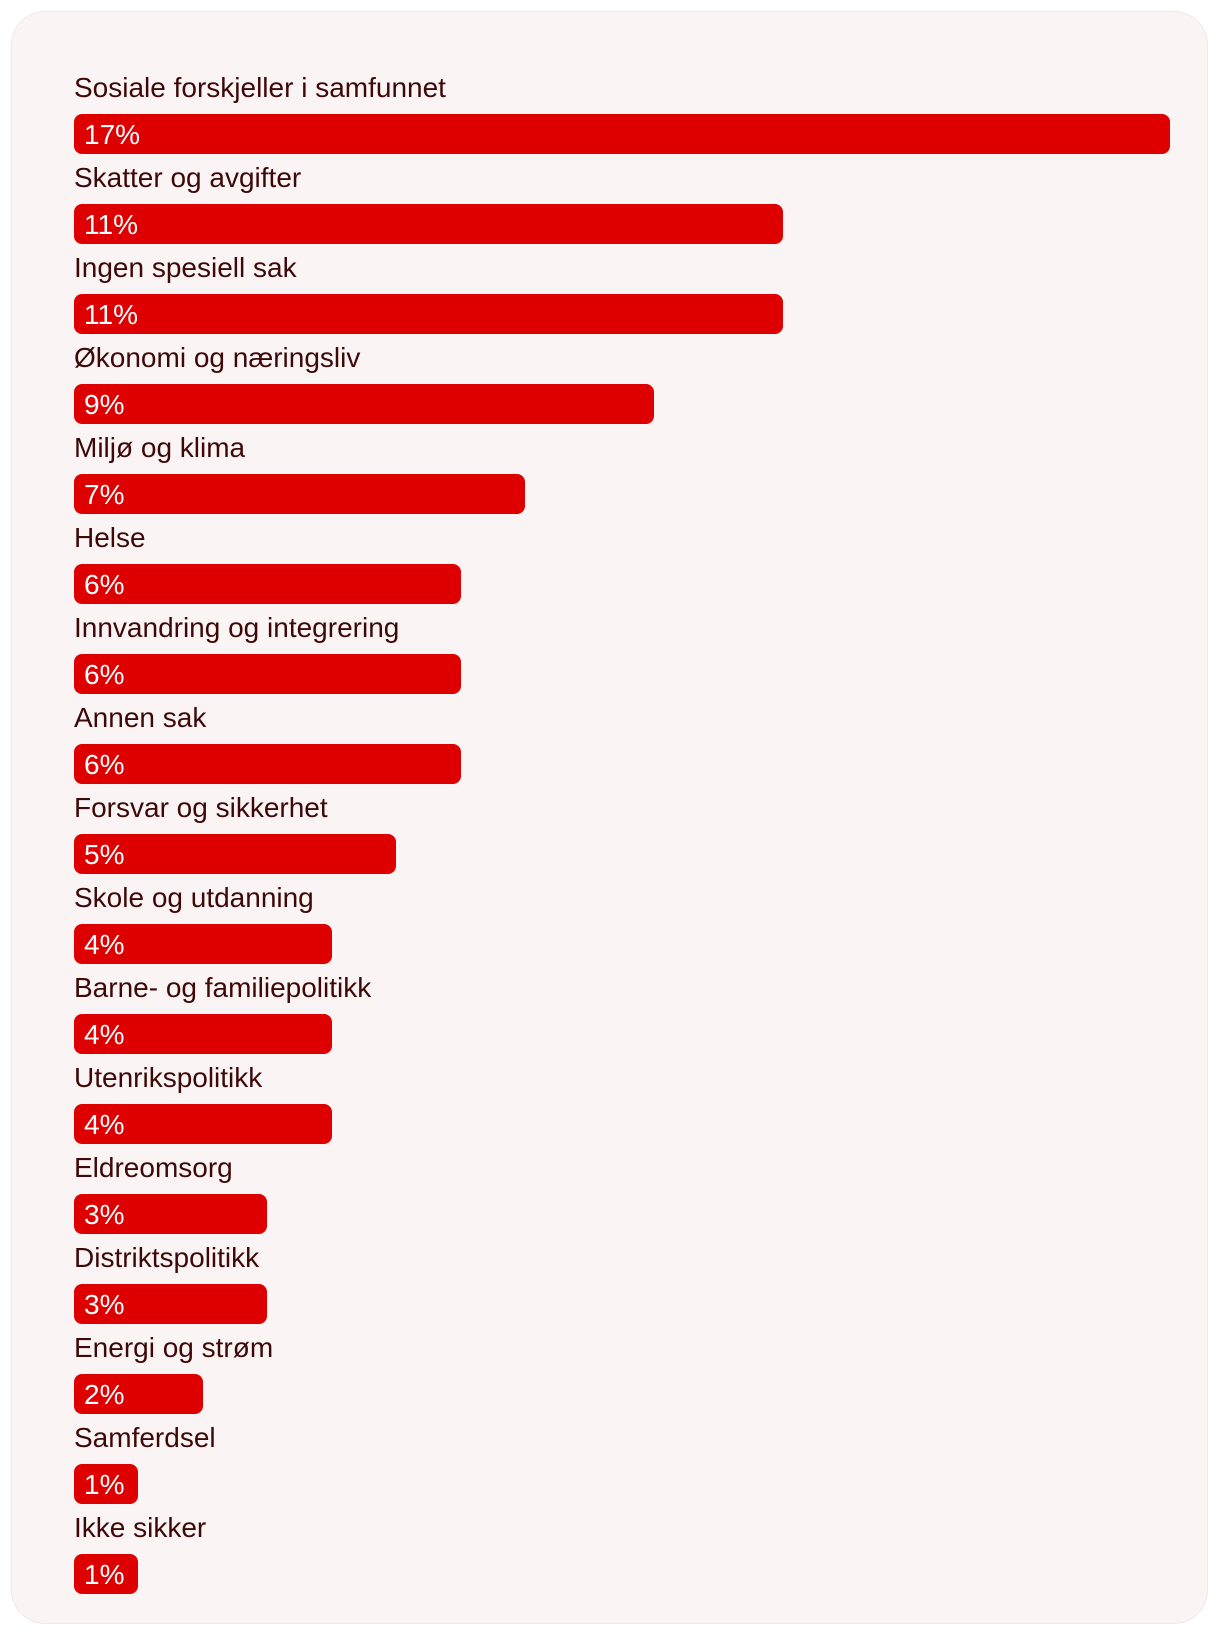 Image resolution: width=1220 pixels, height=1636 pixels. Describe the element at coordinates (622, 653) in the screenshot. I see `bar-row: Innvandring og integrering 6%` at that location.